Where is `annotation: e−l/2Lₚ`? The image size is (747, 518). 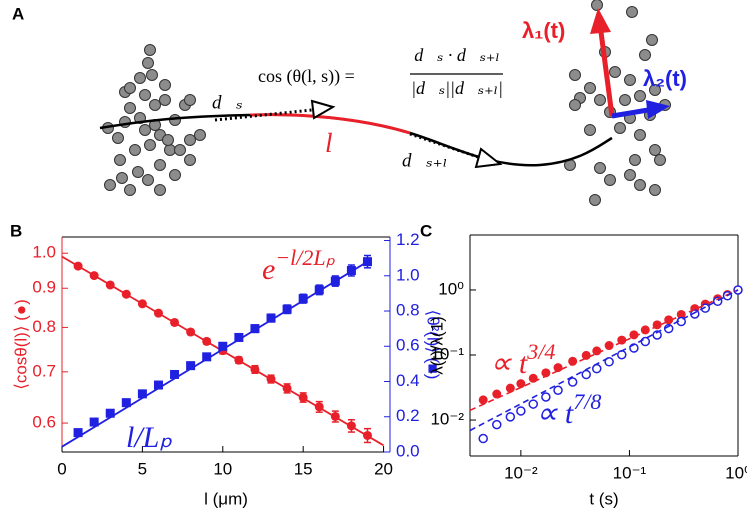 annotation: e−l/2Lₚ is located at coordinates (299, 265).